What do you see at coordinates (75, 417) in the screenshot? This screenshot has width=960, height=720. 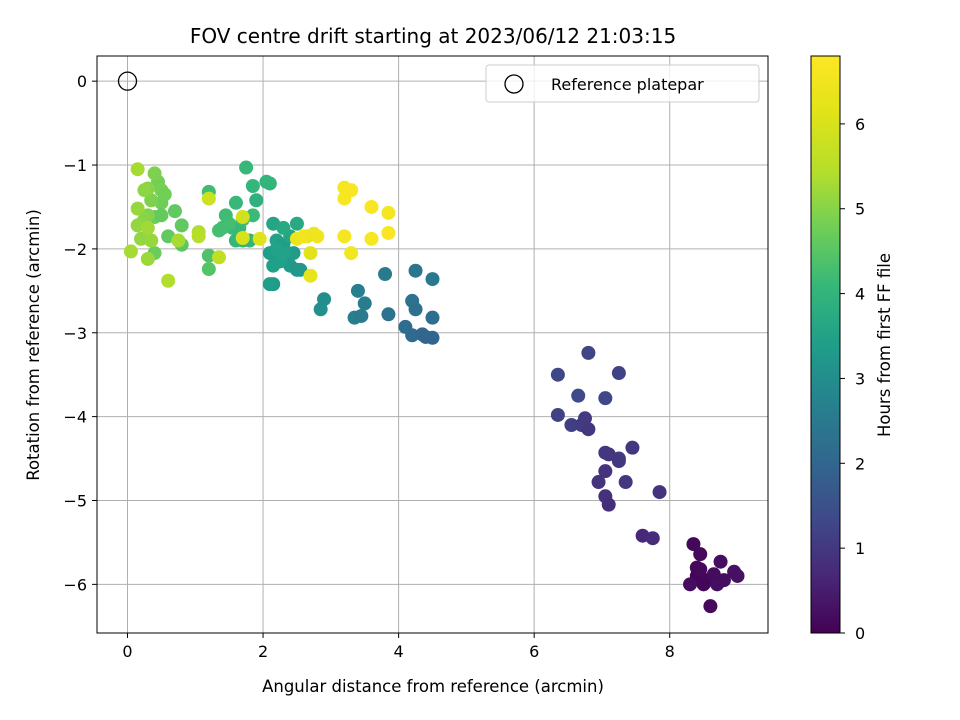 I see `y-tick-label: −4` at bounding box center [75, 417].